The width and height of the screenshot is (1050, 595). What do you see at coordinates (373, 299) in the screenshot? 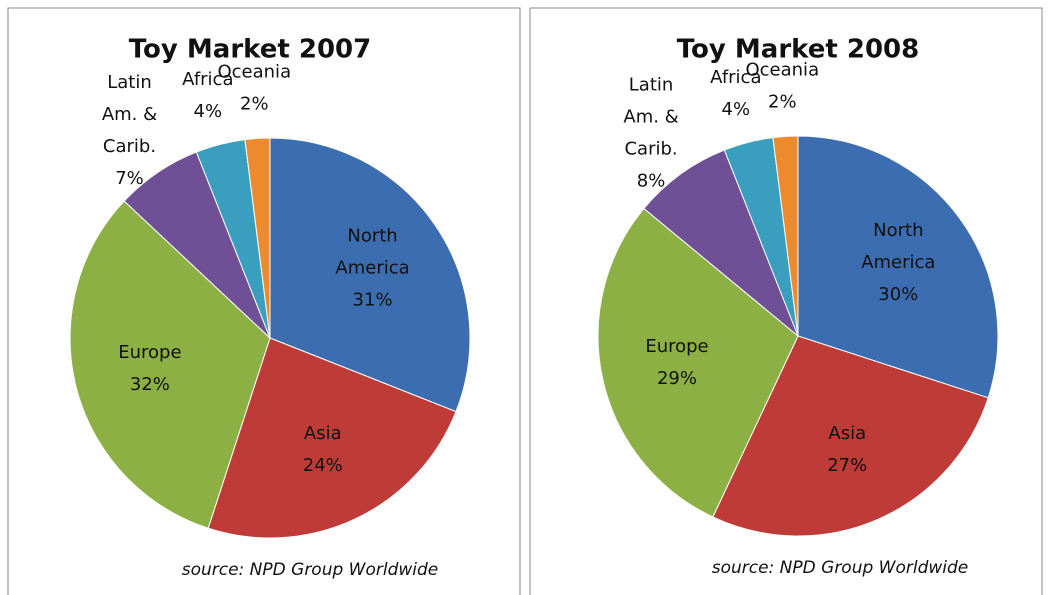
I see `value-label: 31%` at bounding box center [373, 299].